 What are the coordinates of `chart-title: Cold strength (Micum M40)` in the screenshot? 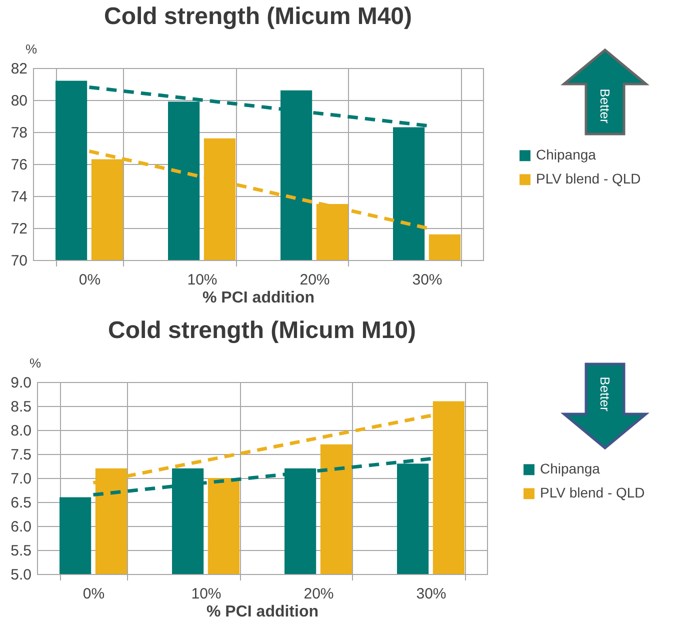 It's located at (258, 16).